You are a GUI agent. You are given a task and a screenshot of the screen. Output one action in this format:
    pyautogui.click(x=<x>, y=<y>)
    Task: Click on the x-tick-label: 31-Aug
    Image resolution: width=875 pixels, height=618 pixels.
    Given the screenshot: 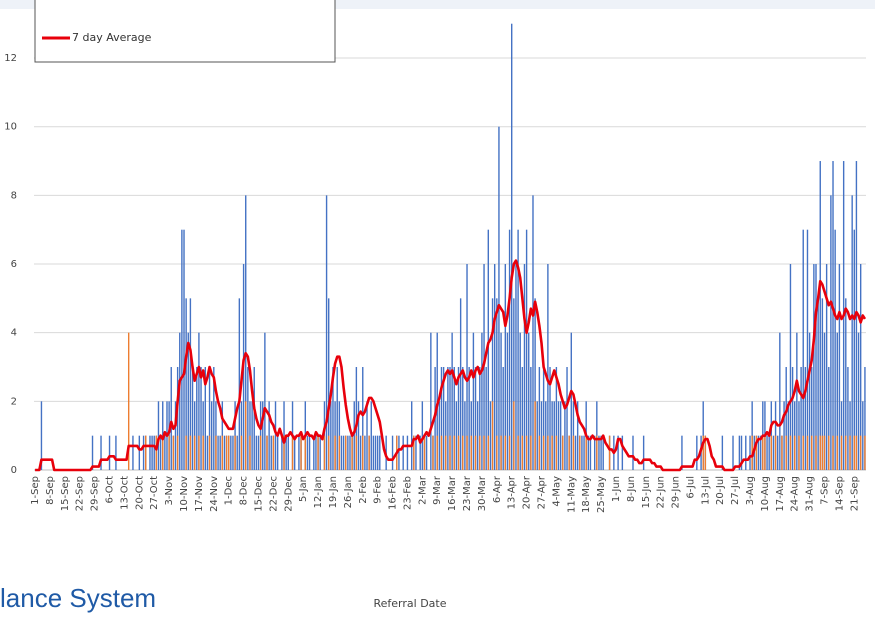 What is the action you would take?
    pyautogui.click(x=810, y=494)
    